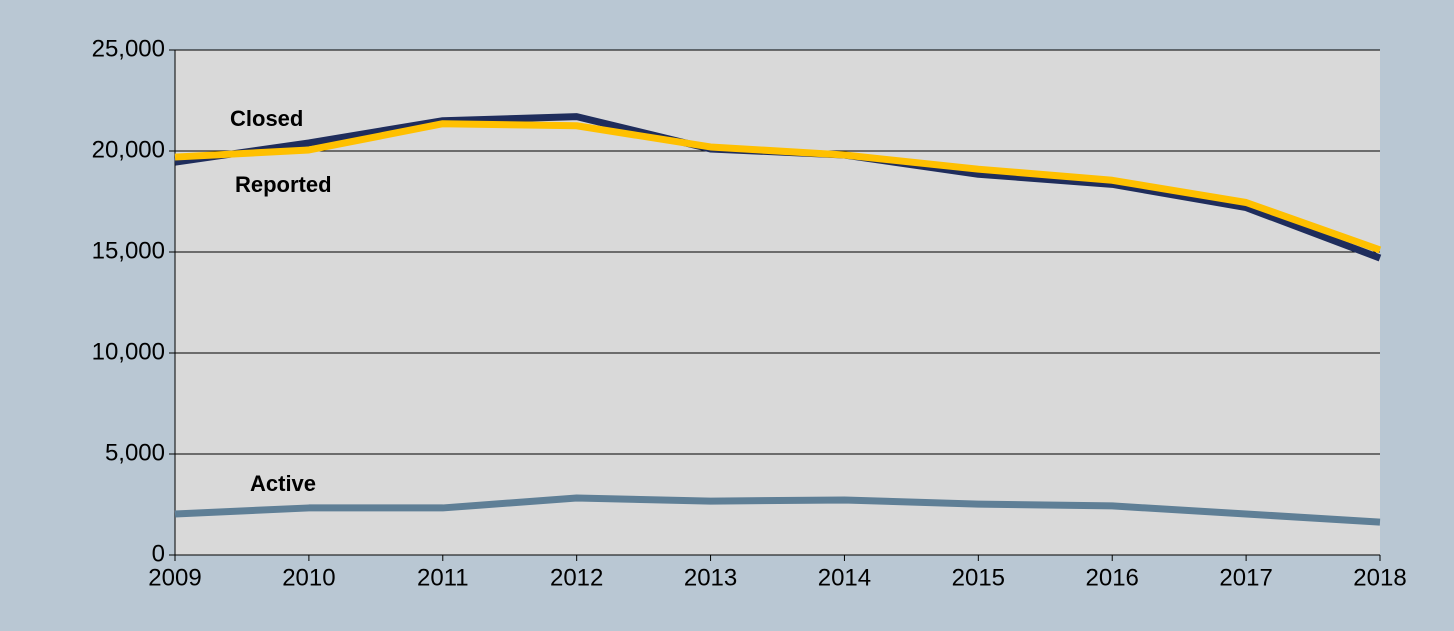 This screenshot has height=631, width=1454. Describe the element at coordinates (128, 351) in the screenshot. I see `y-tick-label: 10,000` at that location.